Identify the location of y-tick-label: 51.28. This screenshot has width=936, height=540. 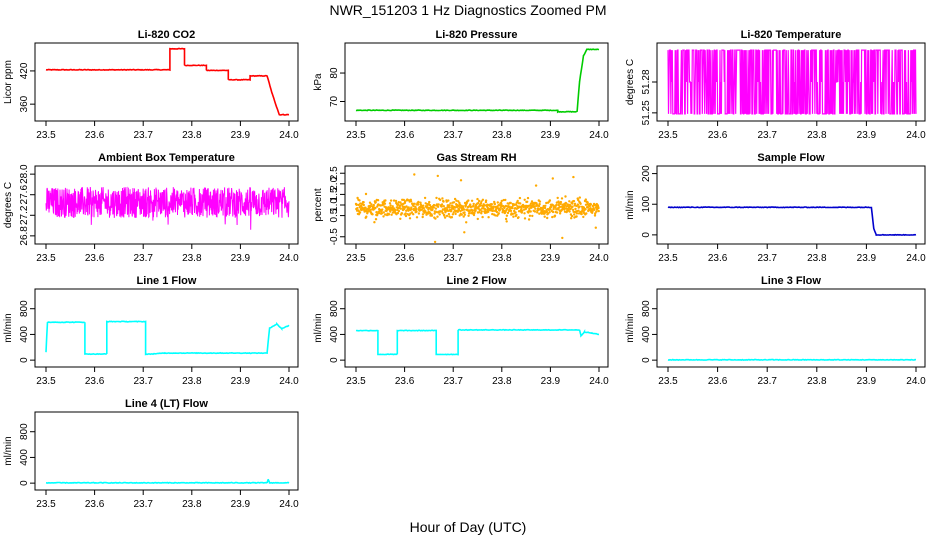
(646, 81).